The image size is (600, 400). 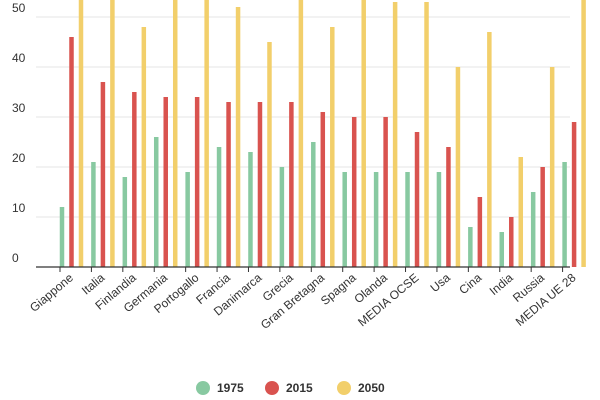 I want to click on legend-label-2015: 2015, so click(x=299, y=388).